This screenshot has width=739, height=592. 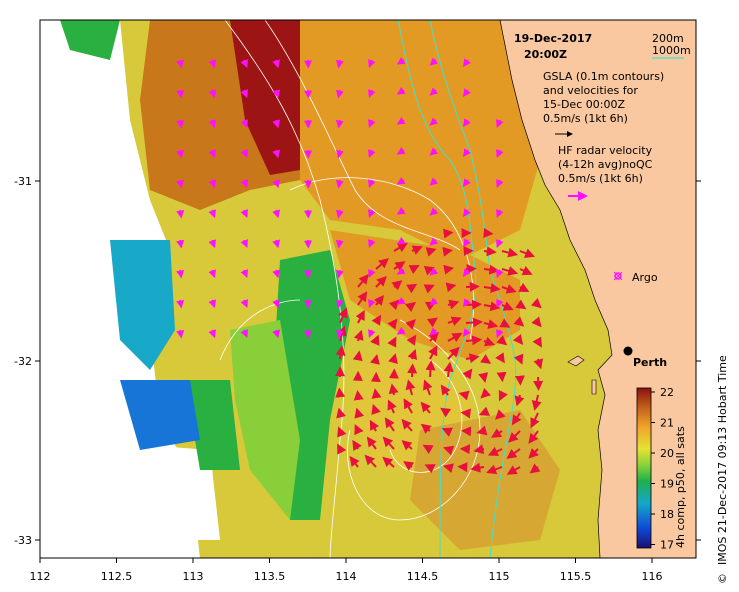 I want to click on colorbar, so click(x=644, y=468).